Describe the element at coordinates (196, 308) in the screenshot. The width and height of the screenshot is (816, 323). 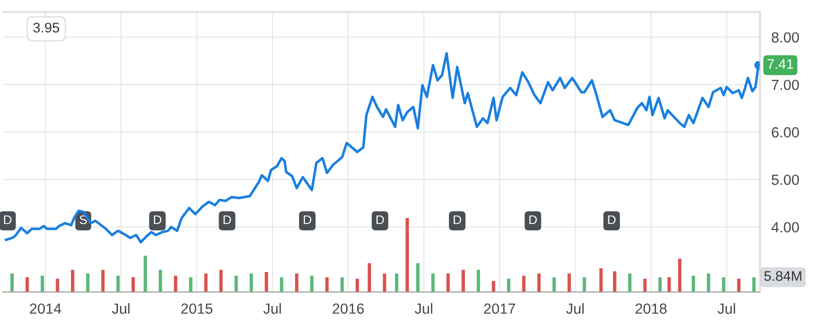
I see `x-tick-label: 2015` at that location.